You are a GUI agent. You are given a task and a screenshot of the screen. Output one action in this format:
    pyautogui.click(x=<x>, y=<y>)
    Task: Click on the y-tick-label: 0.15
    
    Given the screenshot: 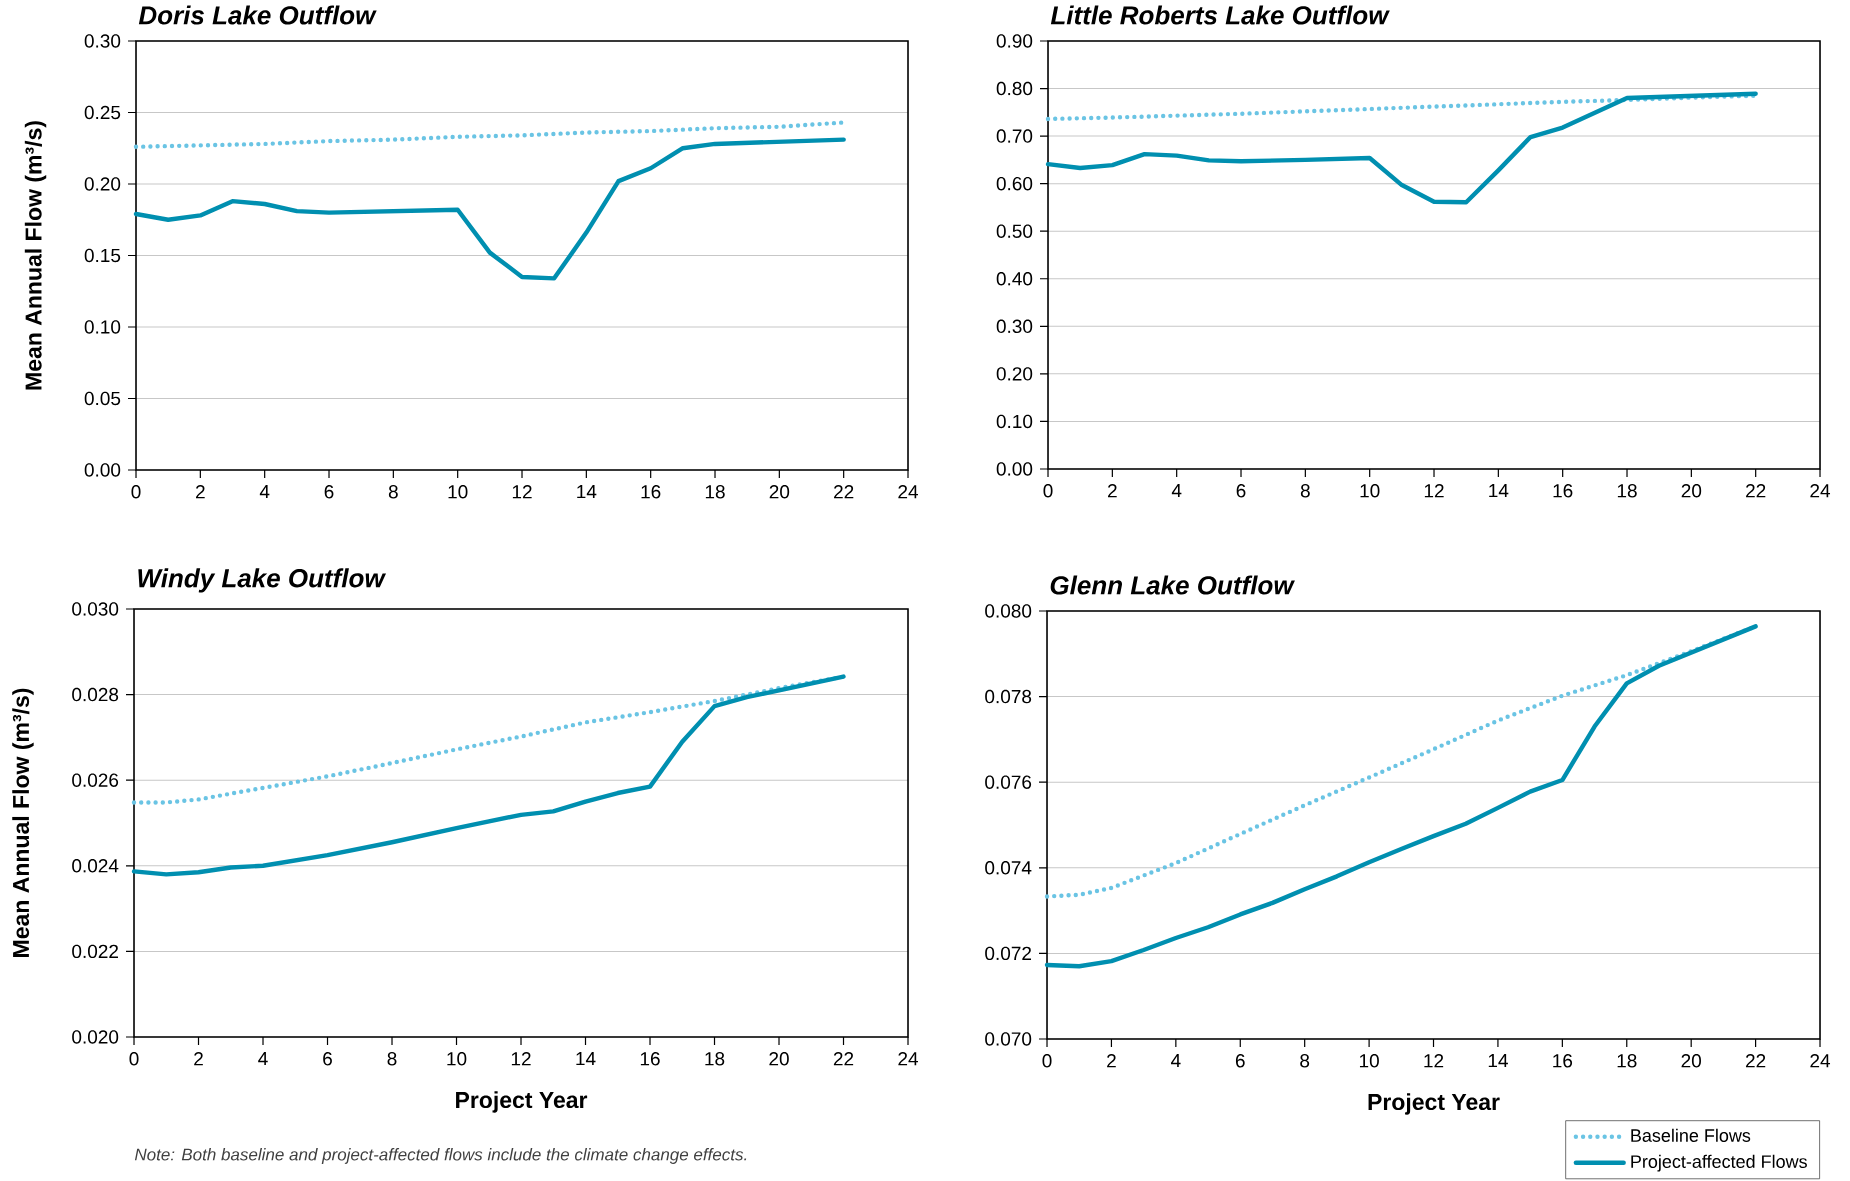 What is the action you would take?
    pyautogui.click(x=102, y=255)
    